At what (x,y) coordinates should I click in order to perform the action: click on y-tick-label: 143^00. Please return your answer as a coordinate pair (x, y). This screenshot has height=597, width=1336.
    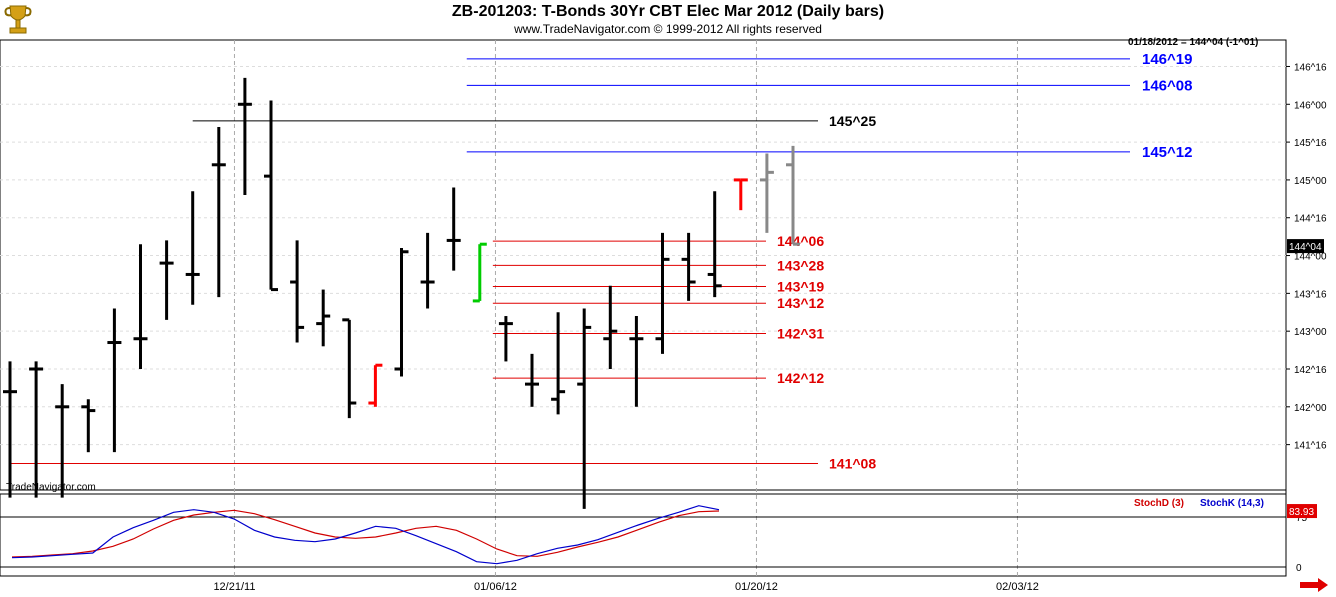
    Looking at the image, I should click on (1310, 332).